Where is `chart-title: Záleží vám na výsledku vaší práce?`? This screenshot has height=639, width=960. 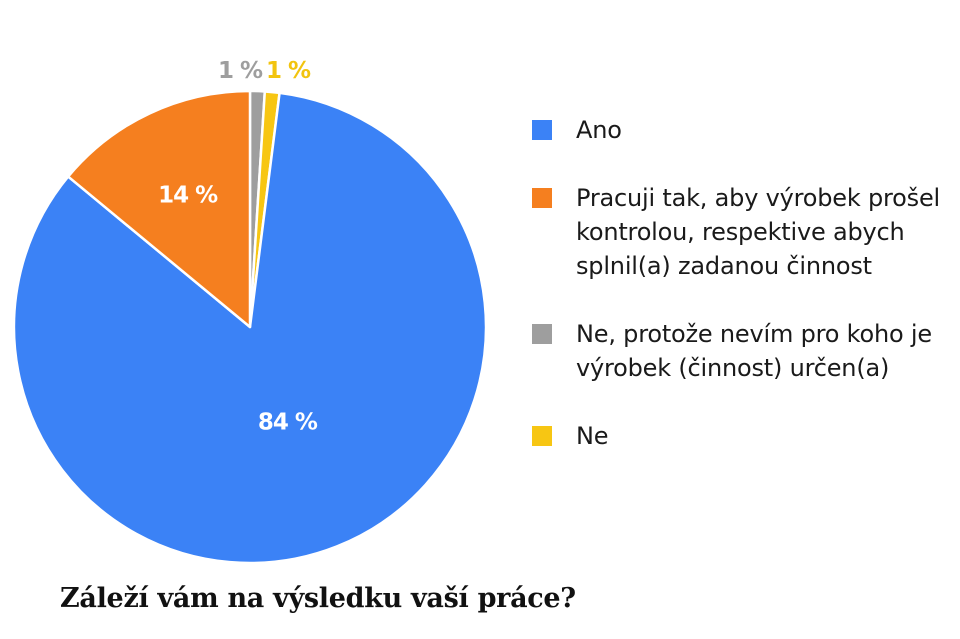
chart-title: Záleží vám na výsledku vaší práce? is located at coordinates (318, 598).